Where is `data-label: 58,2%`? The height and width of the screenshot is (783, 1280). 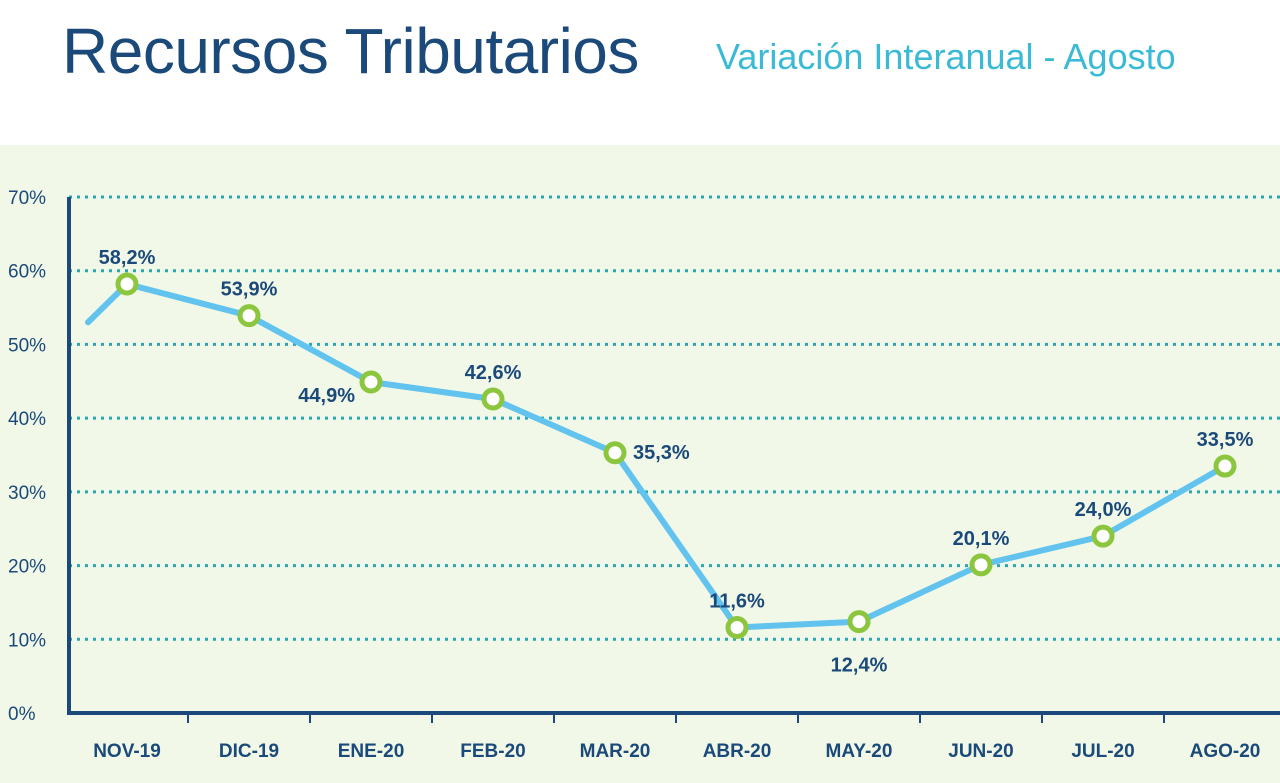 data-label: 58,2% is located at coordinates (127, 258).